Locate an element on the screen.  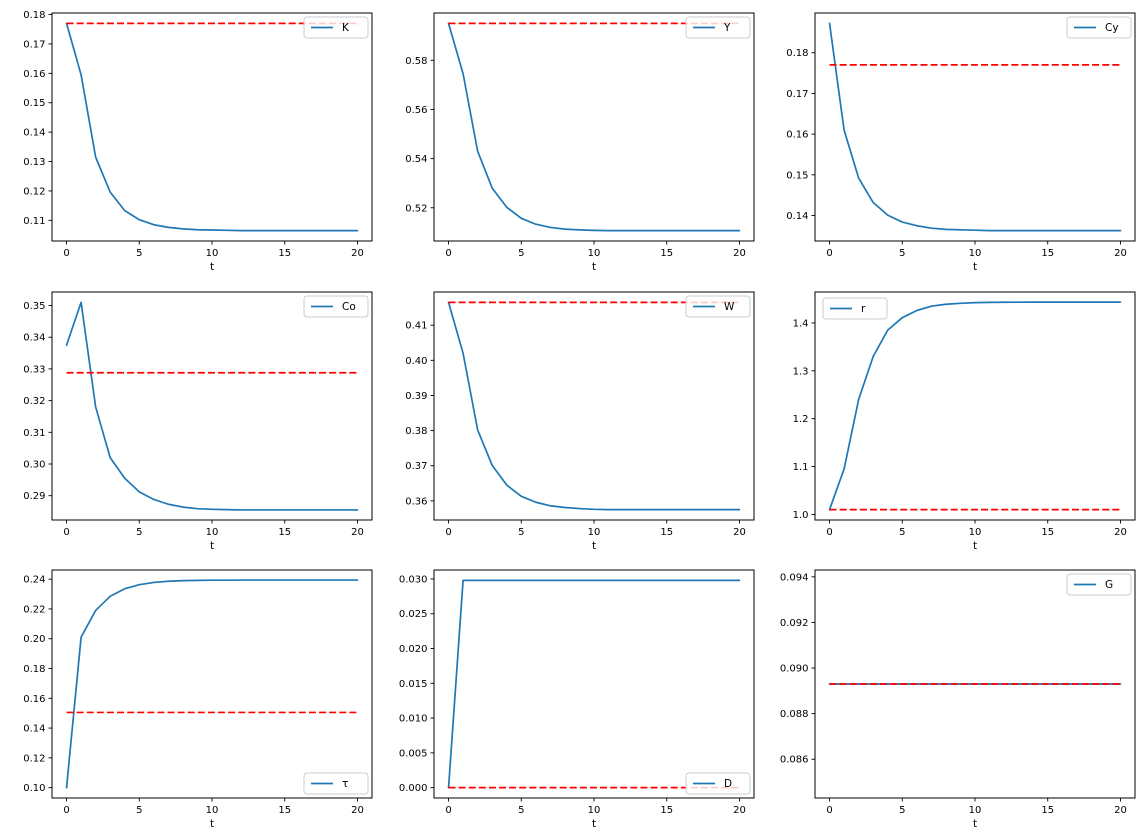
svg-text: 0.56 is located at coordinates (416, 109).